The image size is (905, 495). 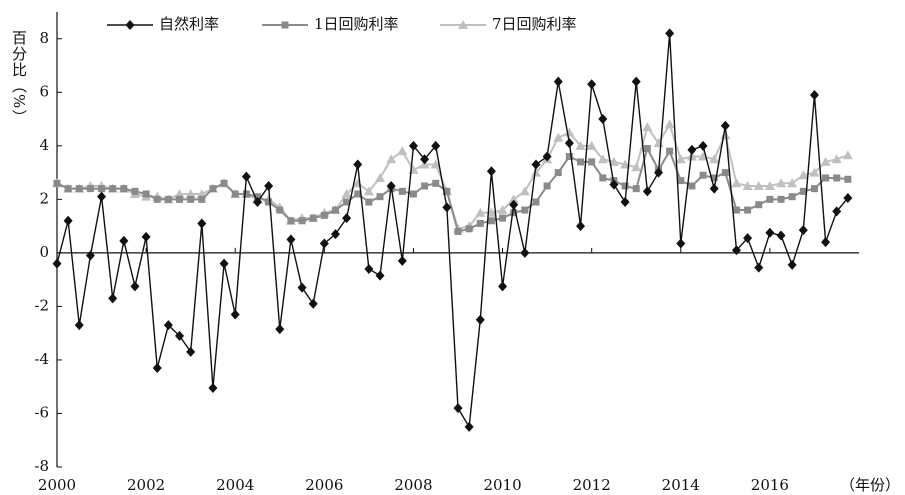 I want to click on y-tick-label: -6, so click(x=41, y=412).